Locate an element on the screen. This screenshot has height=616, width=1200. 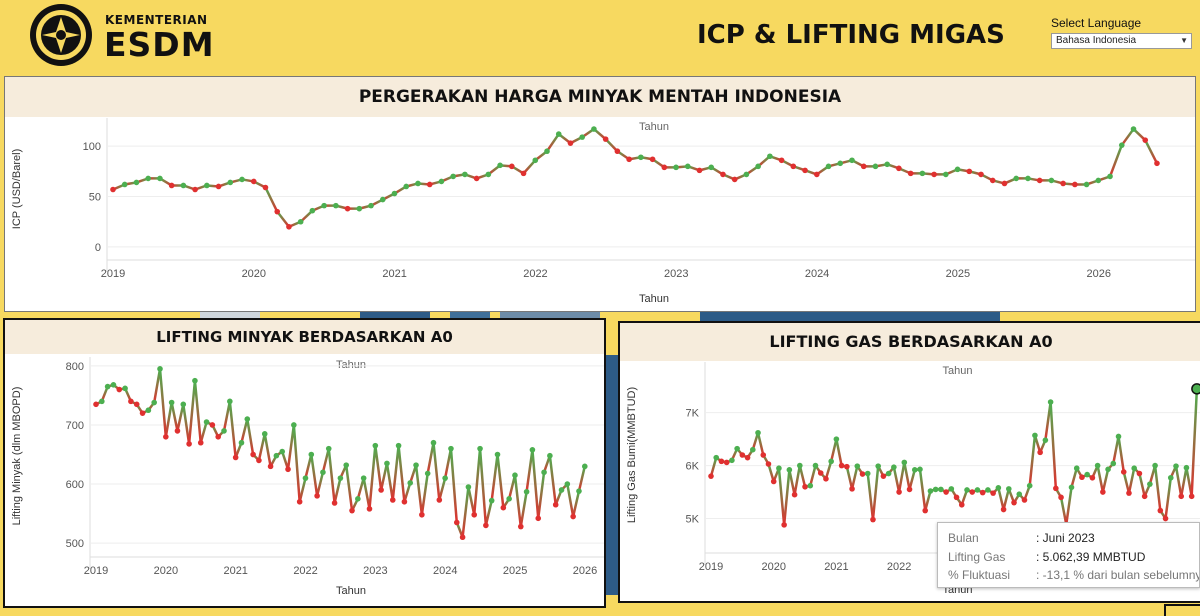
page-title: ICP & LIFTING MIGAS is located at coordinates (851, 35).